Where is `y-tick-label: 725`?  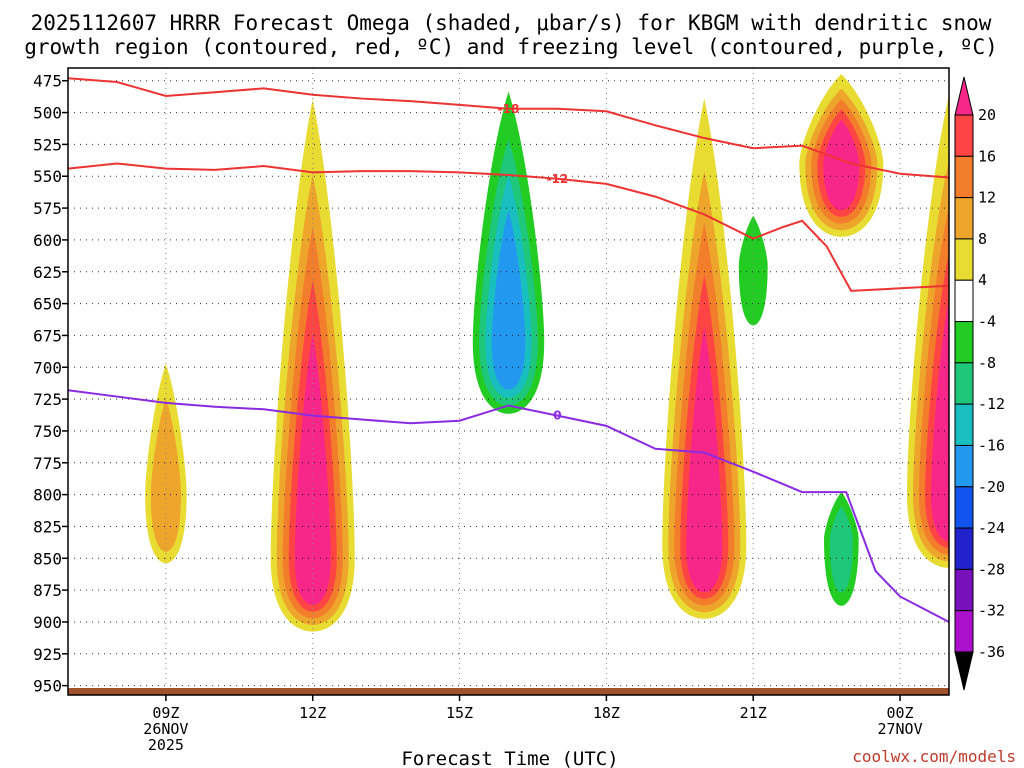 y-tick-label: 725 is located at coordinates (47, 399).